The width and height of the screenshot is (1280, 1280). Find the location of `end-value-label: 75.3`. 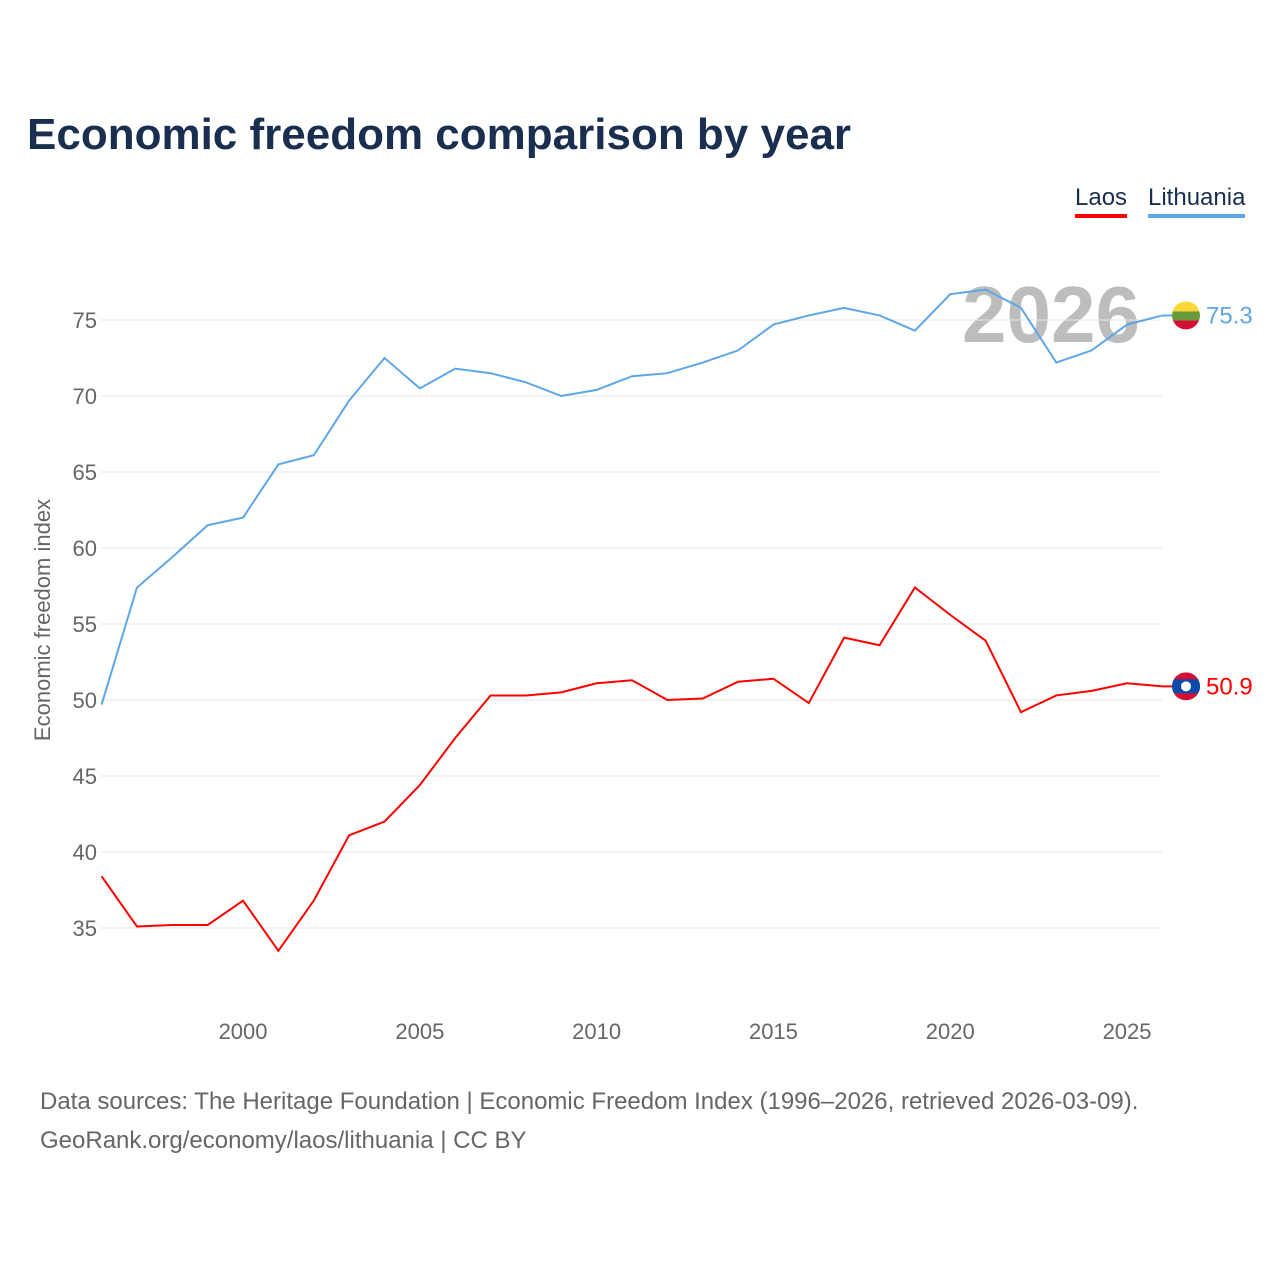

end-value-label: 75.3 is located at coordinates (1229, 315).